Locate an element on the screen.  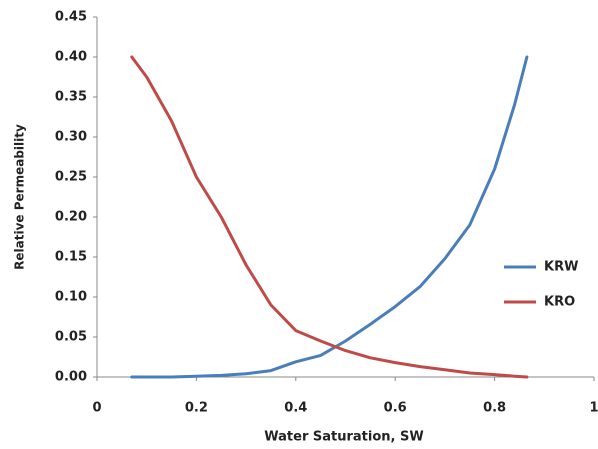
y-tick-label: 0.15 is located at coordinates (71, 257).